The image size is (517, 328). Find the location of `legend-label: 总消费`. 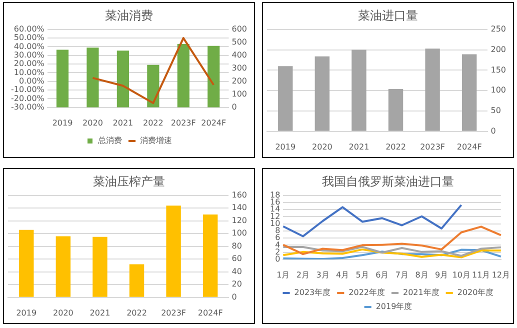

legend-label: 总消费 is located at coordinates (109, 141).